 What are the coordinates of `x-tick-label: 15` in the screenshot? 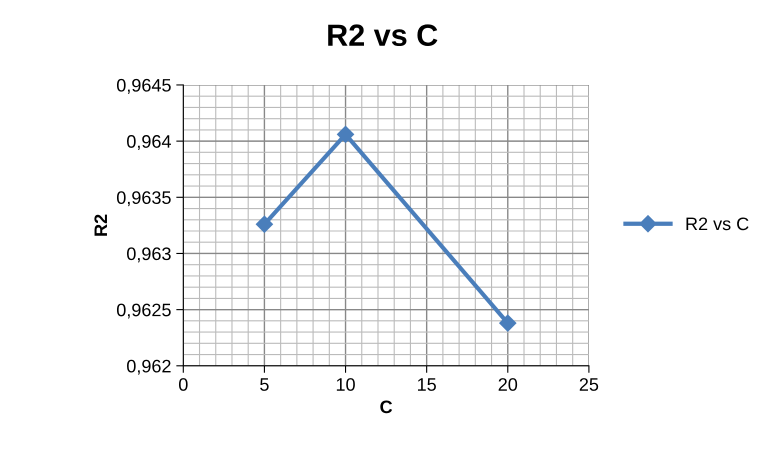 It's located at (427, 384).